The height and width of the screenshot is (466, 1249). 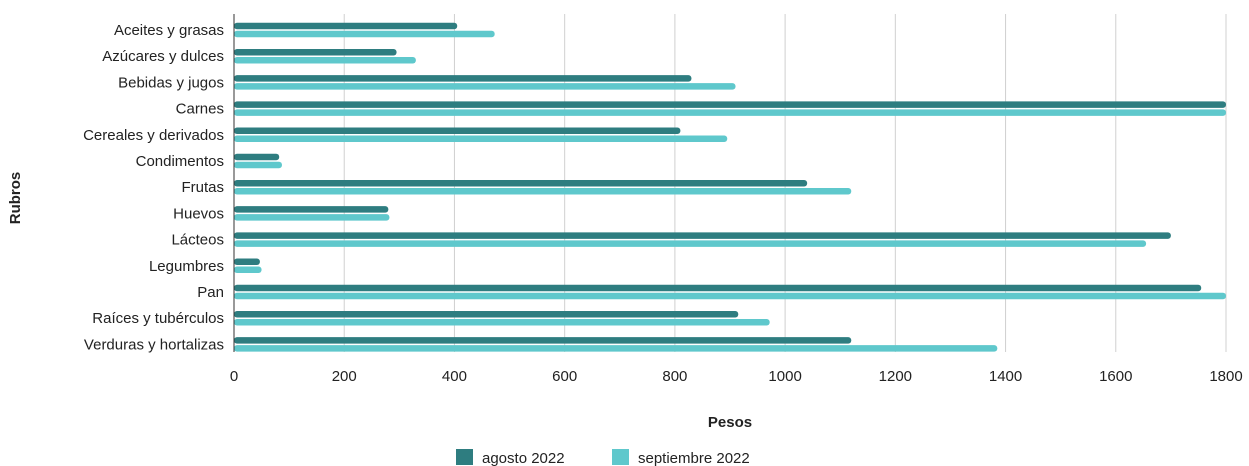 I want to click on bar-agosto-2022-verduras-y-hortalizas, so click(x=543, y=340).